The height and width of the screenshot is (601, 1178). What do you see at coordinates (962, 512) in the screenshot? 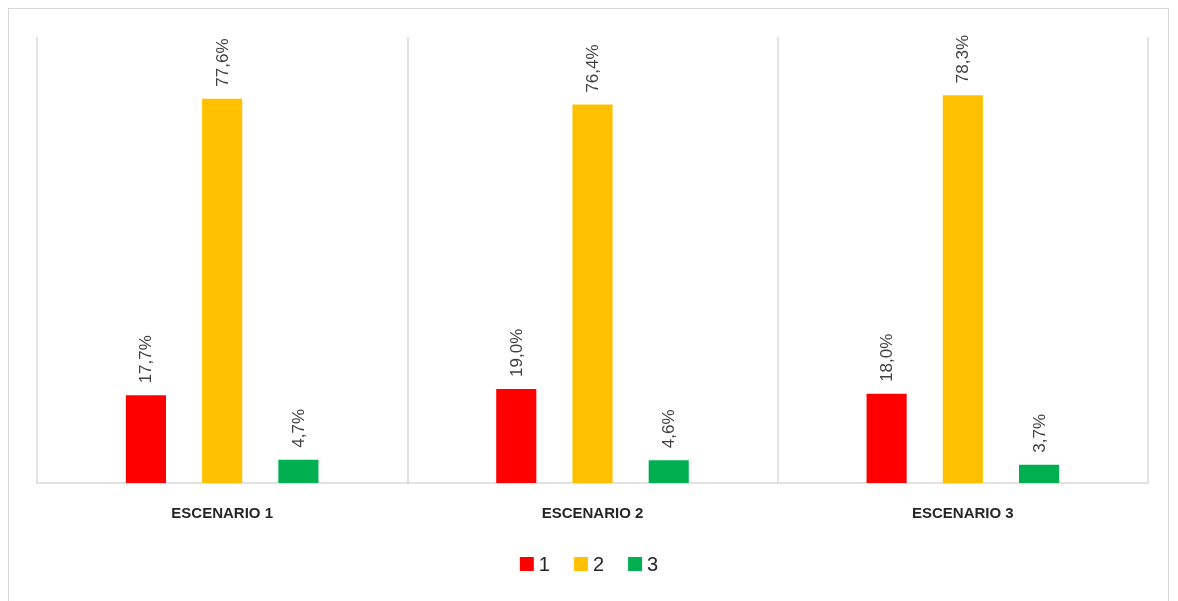
I see `x-tick-label: ESCENARIO 3` at bounding box center [962, 512].